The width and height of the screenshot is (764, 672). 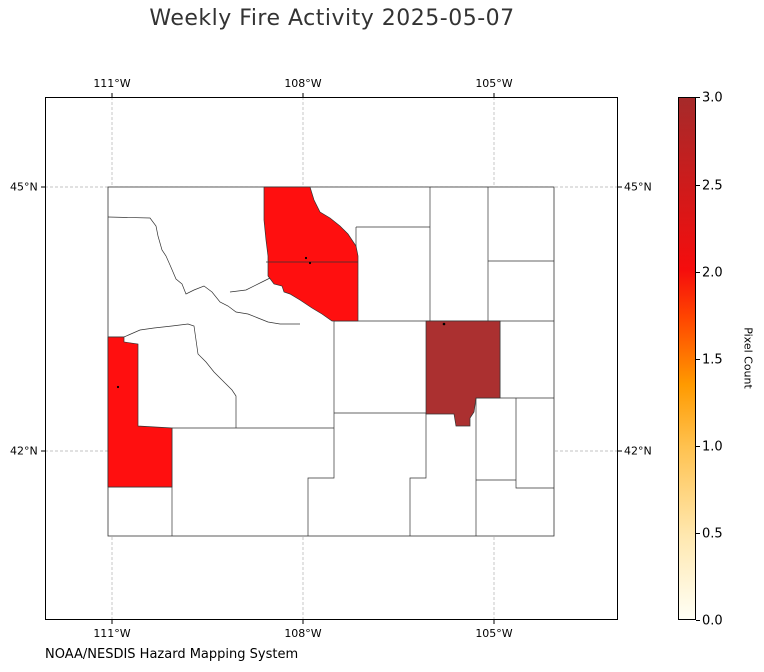 I want to click on map-title: Weekly Fire Activity 2025-05-07, so click(x=332, y=18).